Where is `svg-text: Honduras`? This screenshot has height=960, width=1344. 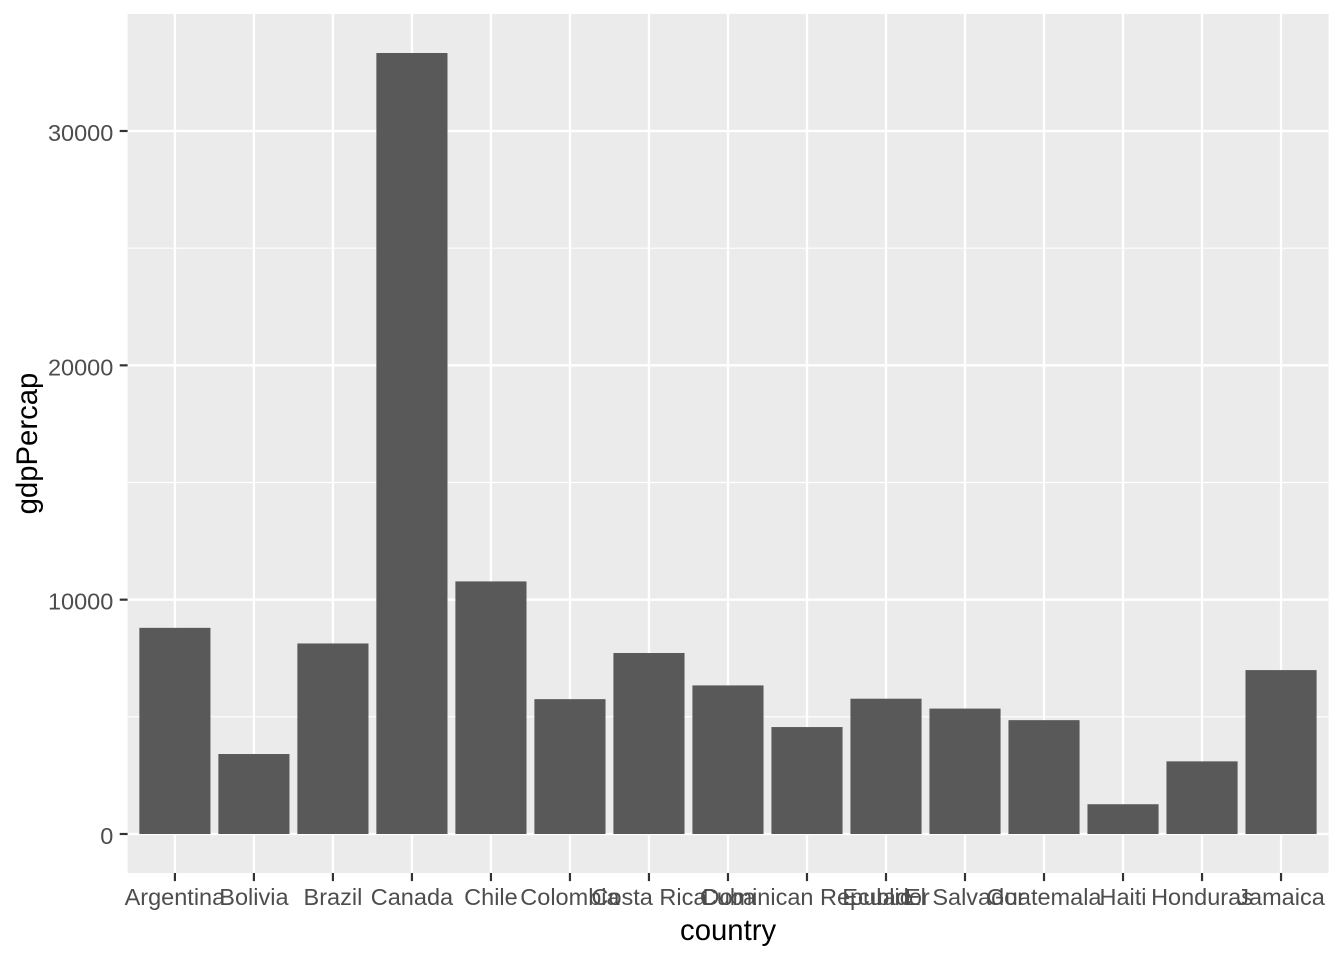 svg-text: Honduras is located at coordinates (1202, 897).